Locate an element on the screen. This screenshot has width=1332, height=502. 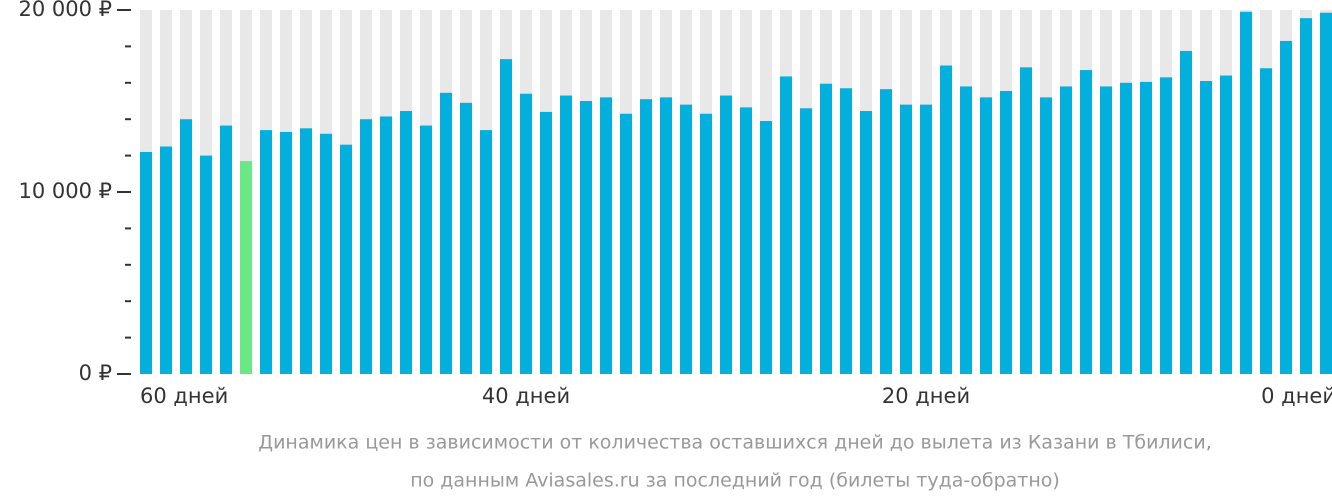
x-tick-label: 40 дней is located at coordinates (526, 396).